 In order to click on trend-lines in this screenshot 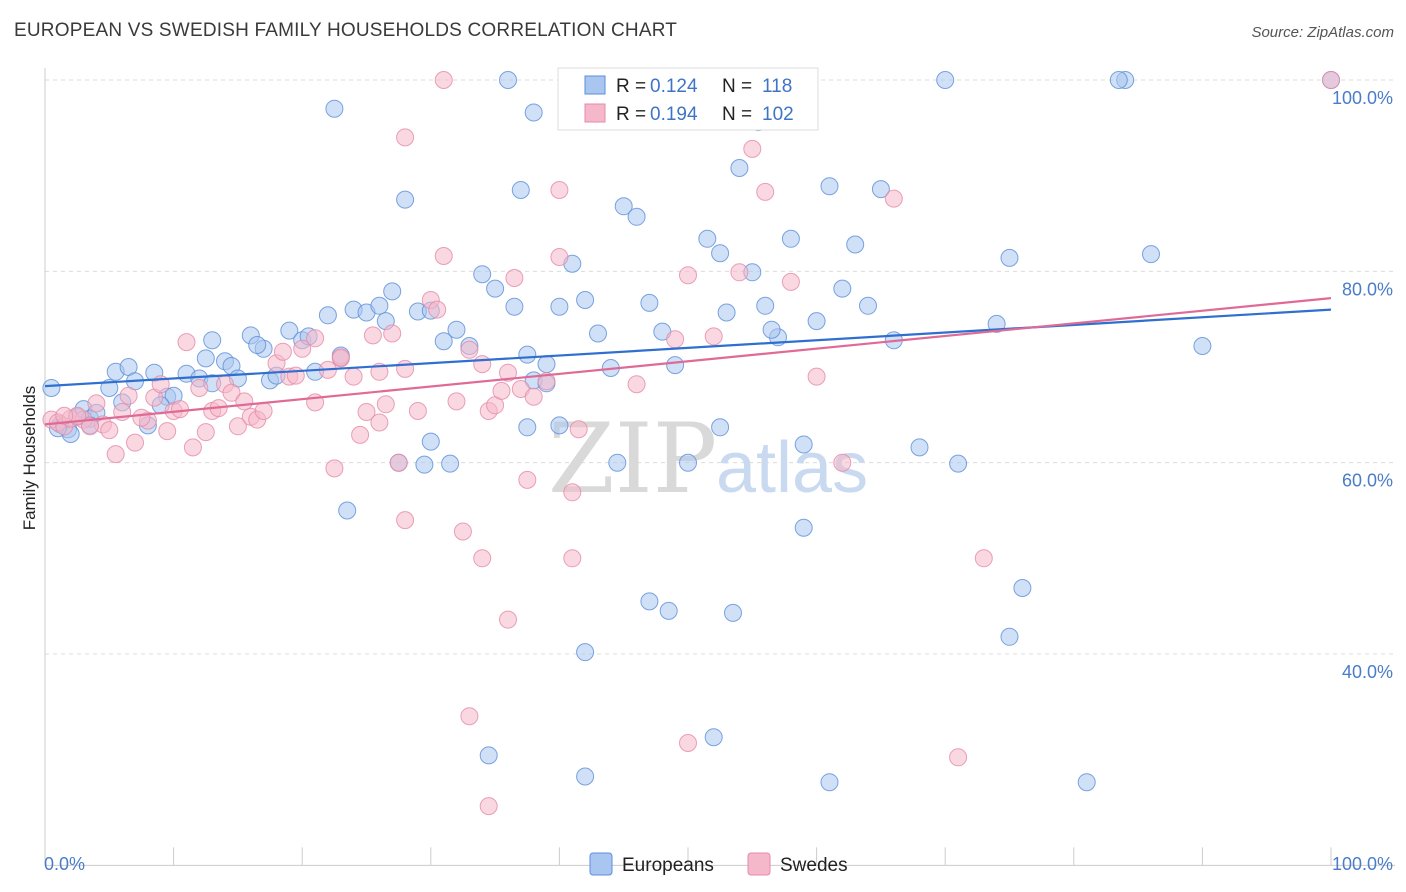, I will do `click(688, 361)`.